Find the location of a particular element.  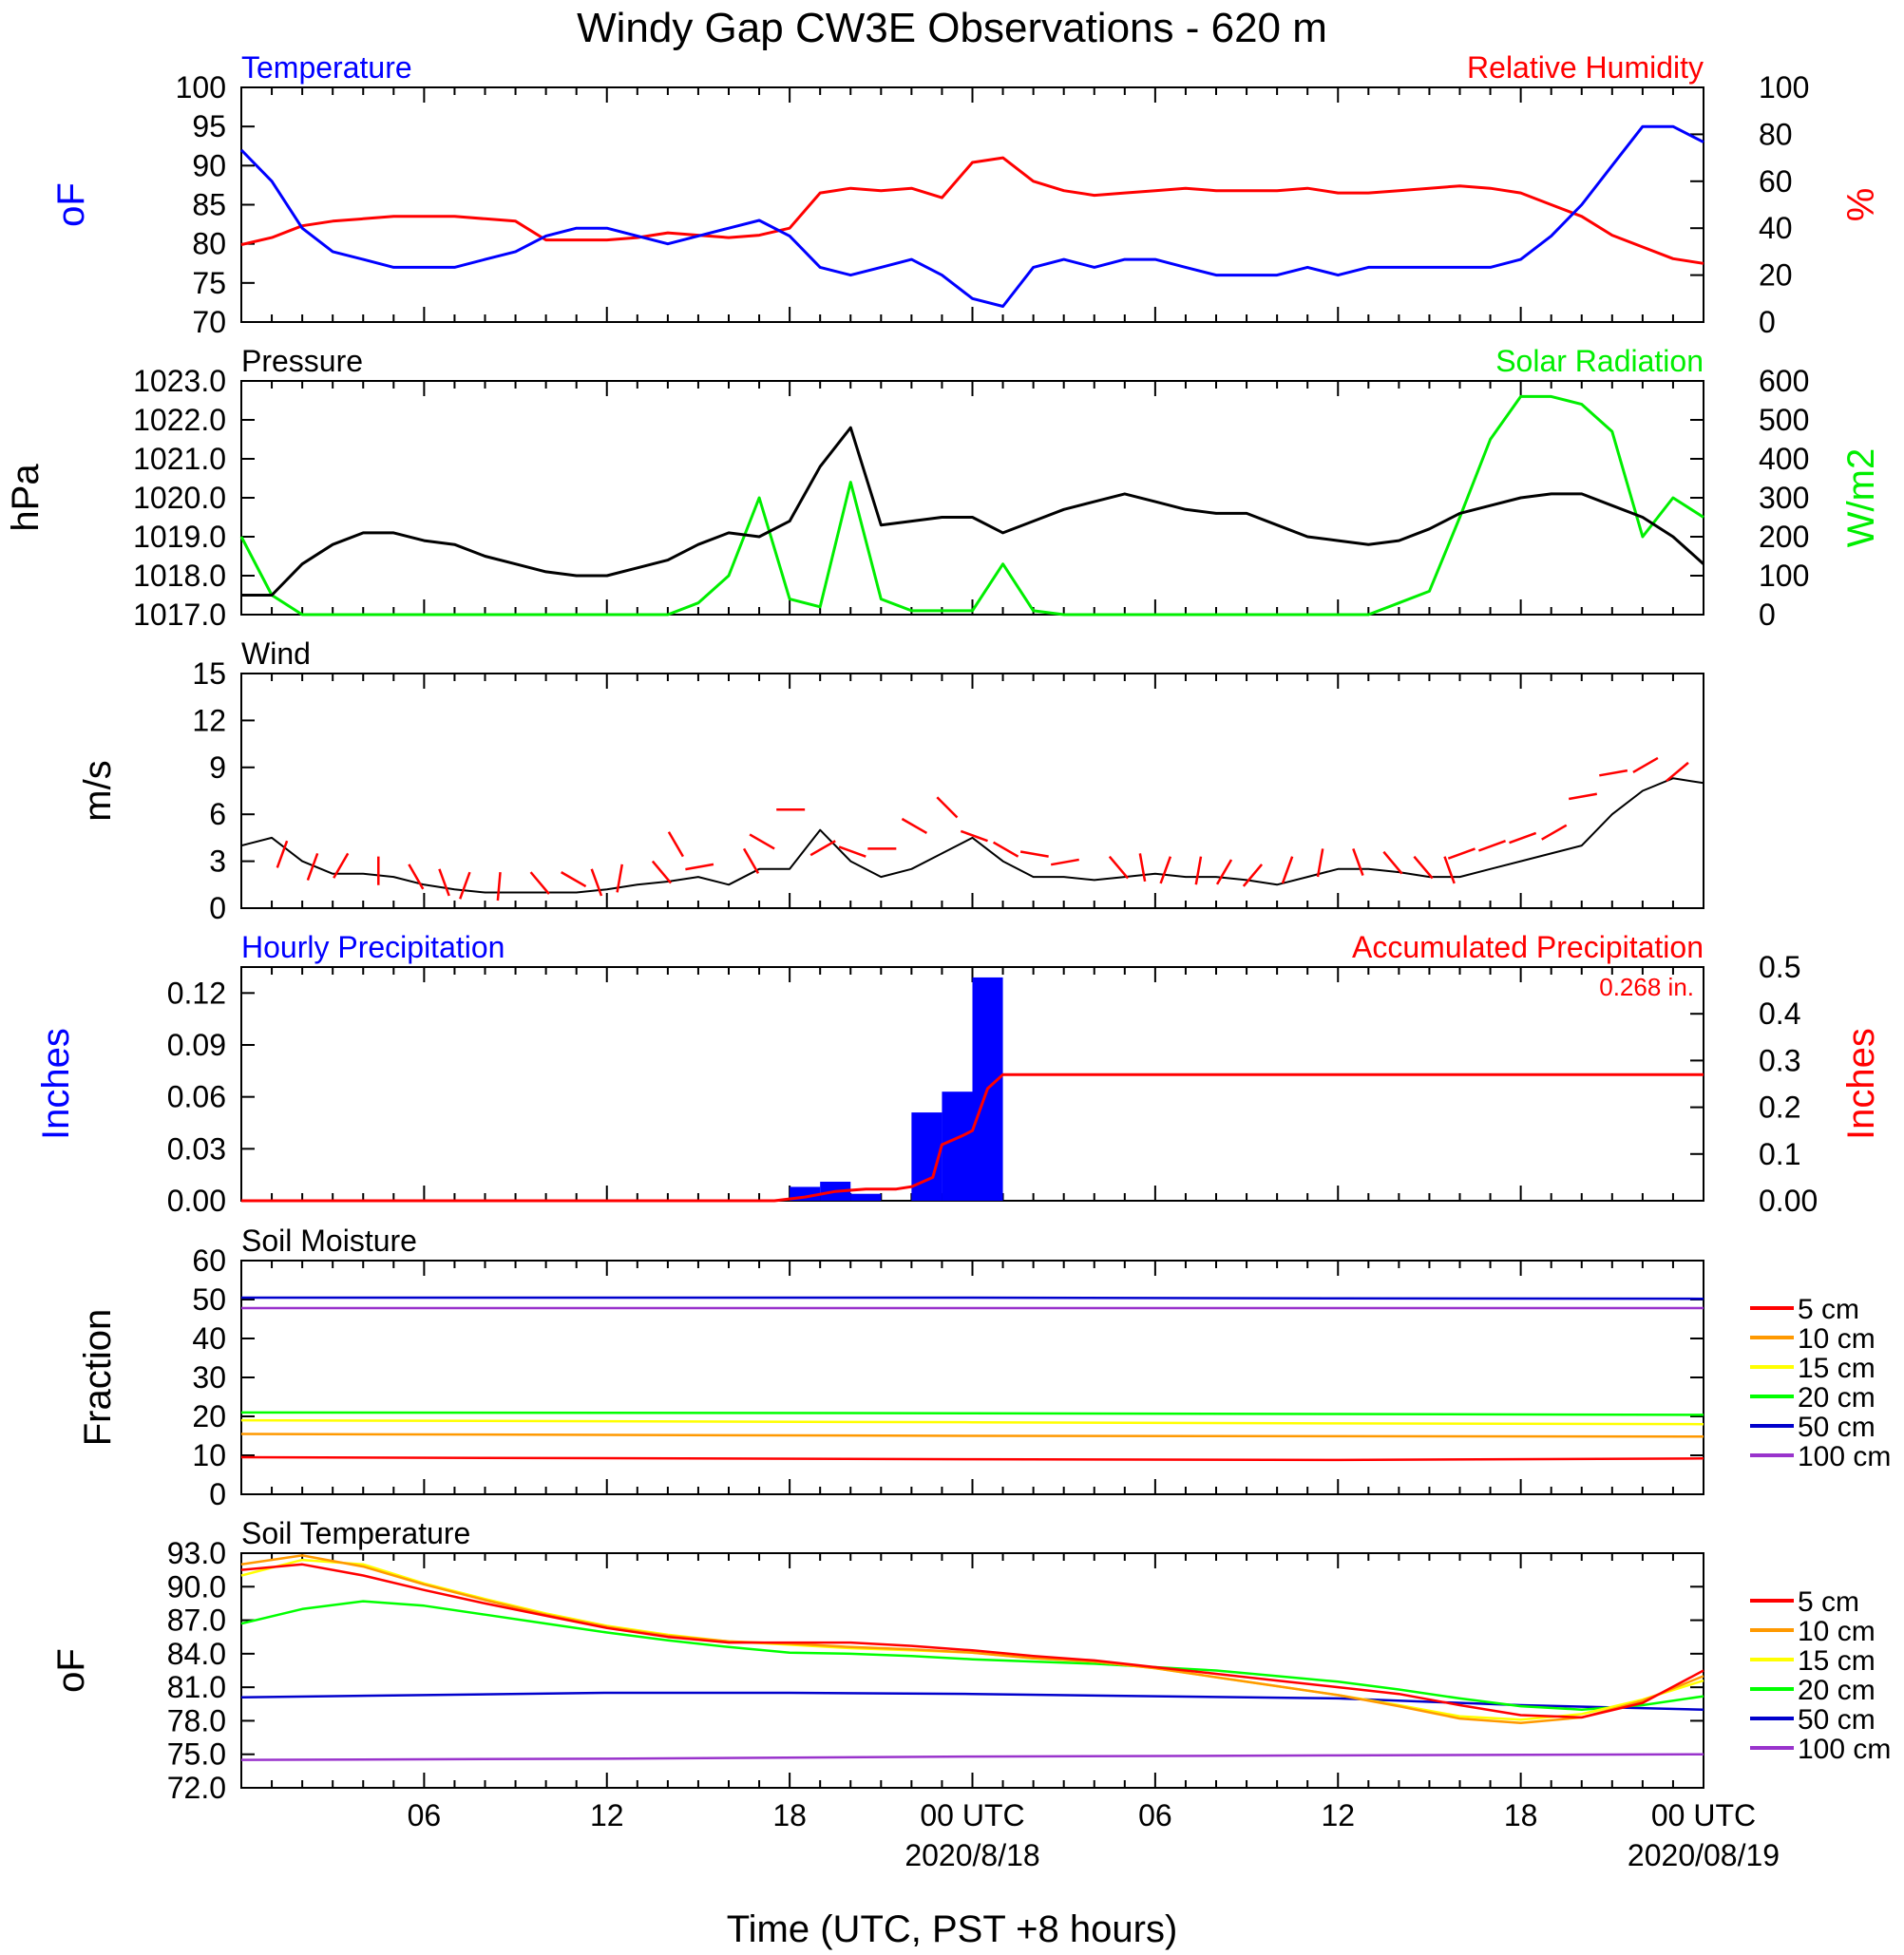

panel-title-left: Pressure is located at coordinates (302, 361).